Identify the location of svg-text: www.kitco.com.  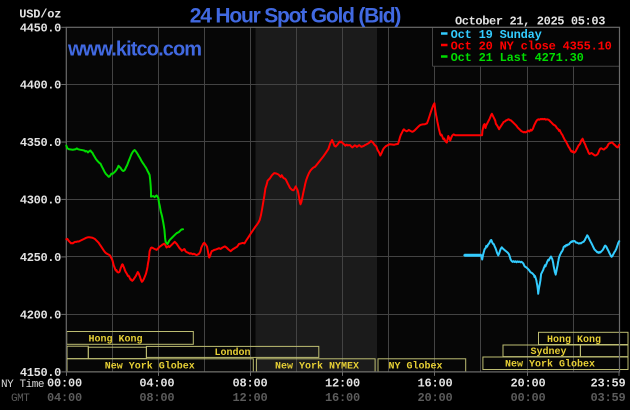
(134, 50).